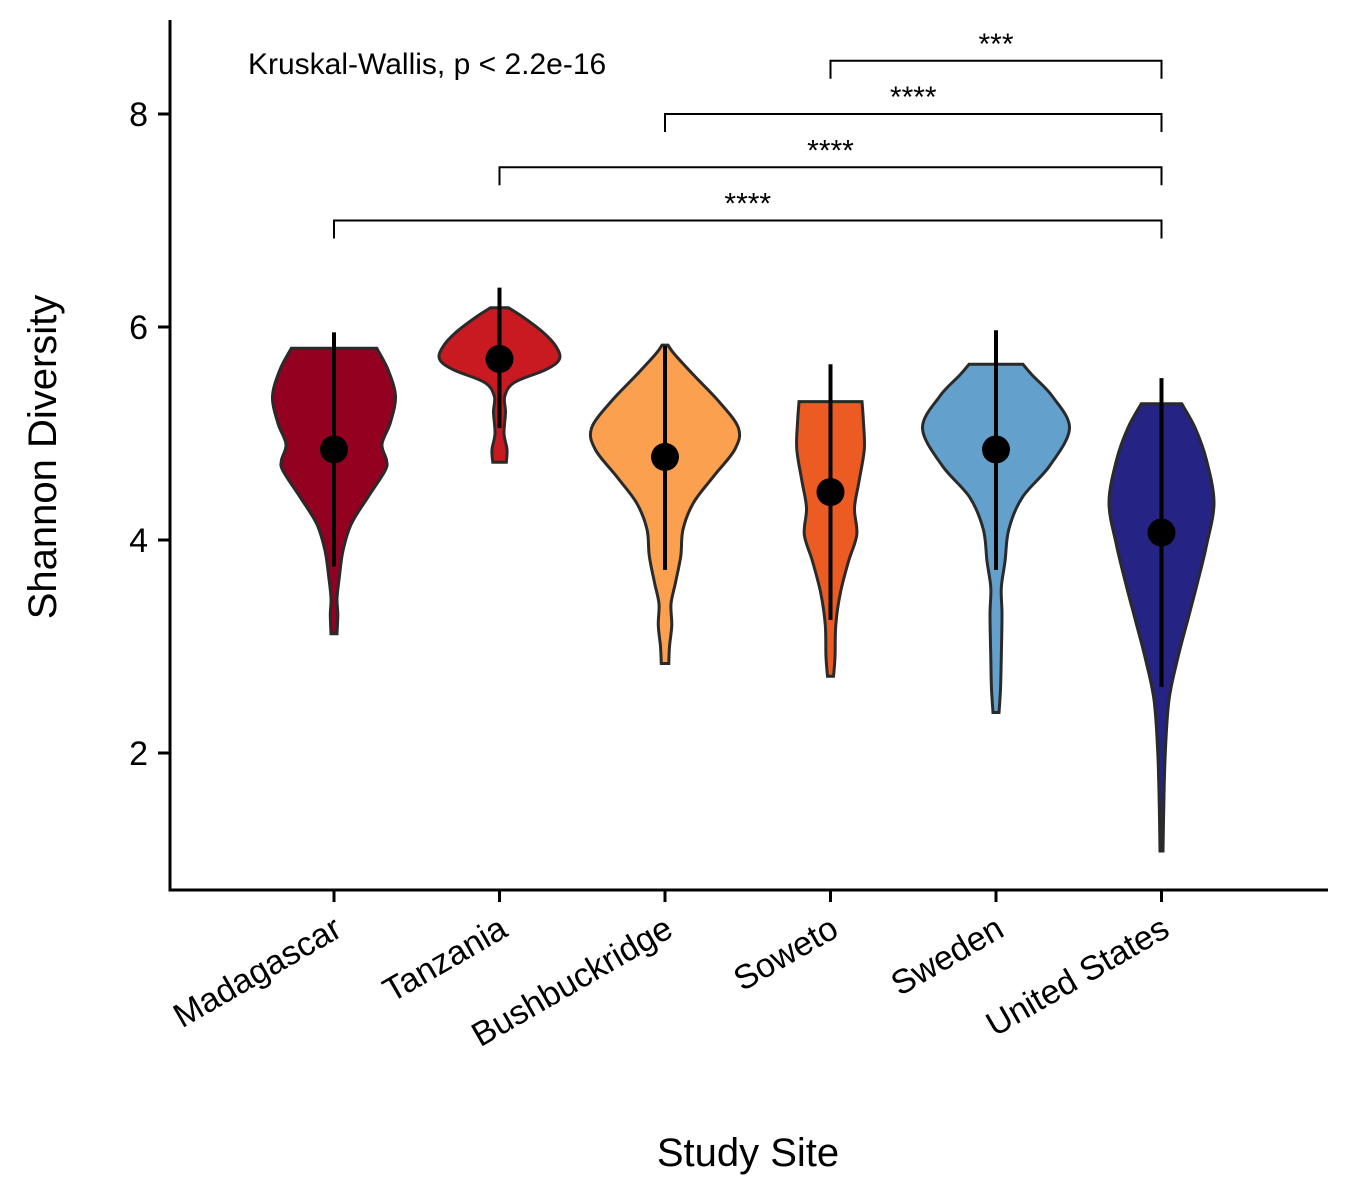 This screenshot has width=1350, height=1200. I want to click on x-tick-label: Madagascar, so click(257, 972).